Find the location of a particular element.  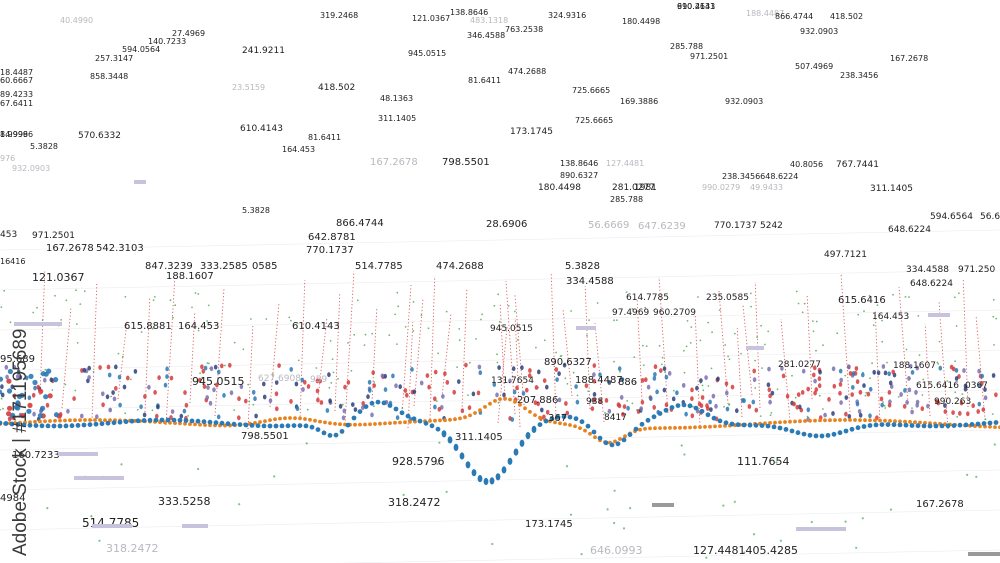

number-label: 990.0279 is located at coordinates (721, 187).